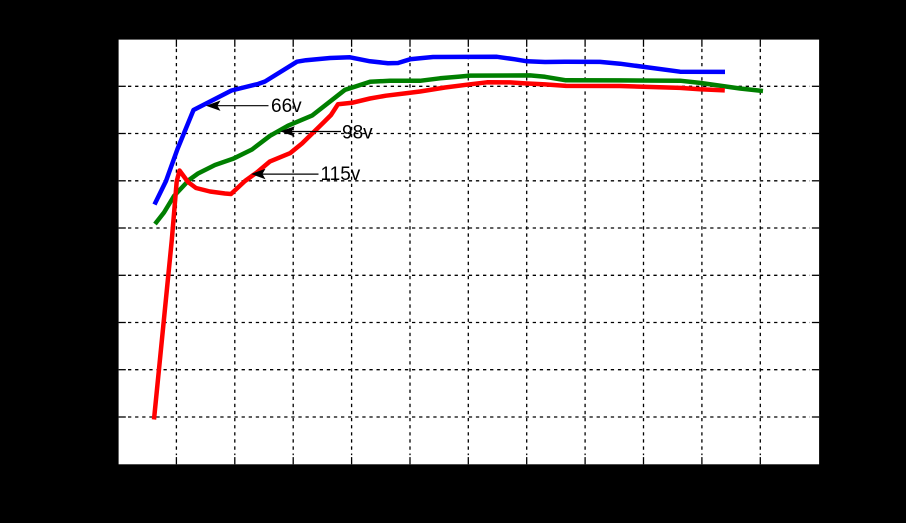  What do you see at coordinates (357, 133) in the screenshot?
I see `svg-text: 98v` at bounding box center [357, 133].